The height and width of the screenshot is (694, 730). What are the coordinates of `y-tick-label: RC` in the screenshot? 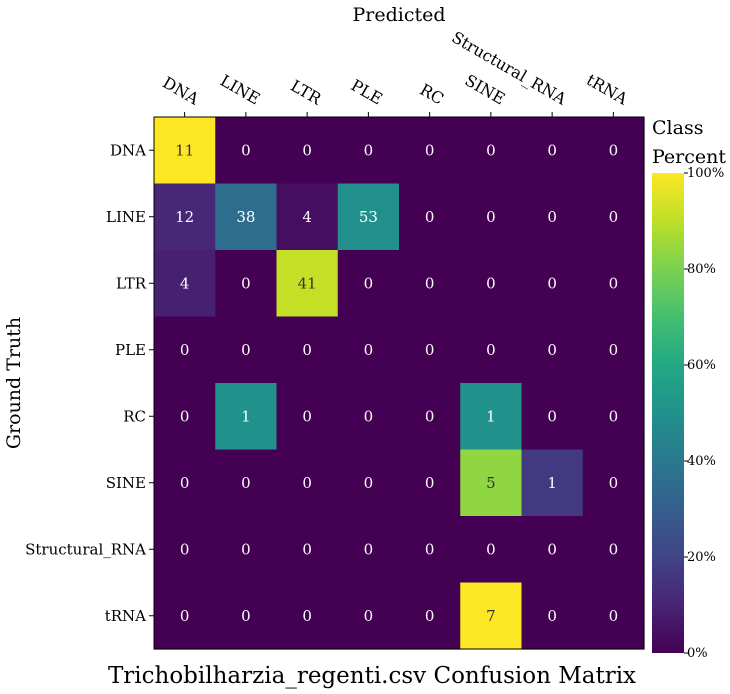 It's located at (134, 416).